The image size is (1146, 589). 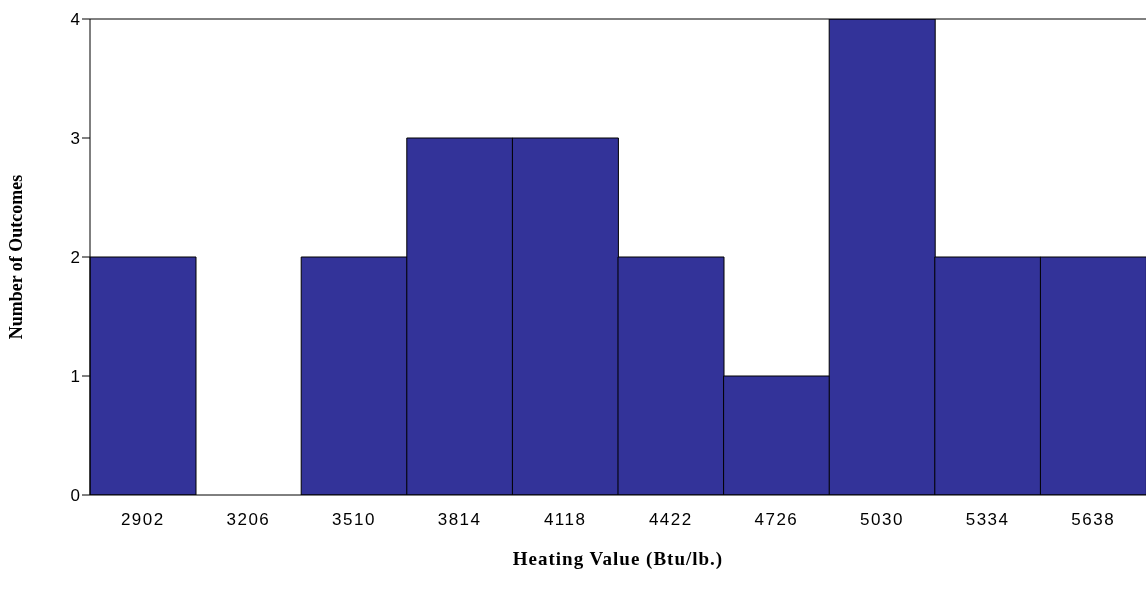 What do you see at coordinates (670, 520) in the screenshot?
I see `x-tick-label: 4422` at bounding box center [670, 520].